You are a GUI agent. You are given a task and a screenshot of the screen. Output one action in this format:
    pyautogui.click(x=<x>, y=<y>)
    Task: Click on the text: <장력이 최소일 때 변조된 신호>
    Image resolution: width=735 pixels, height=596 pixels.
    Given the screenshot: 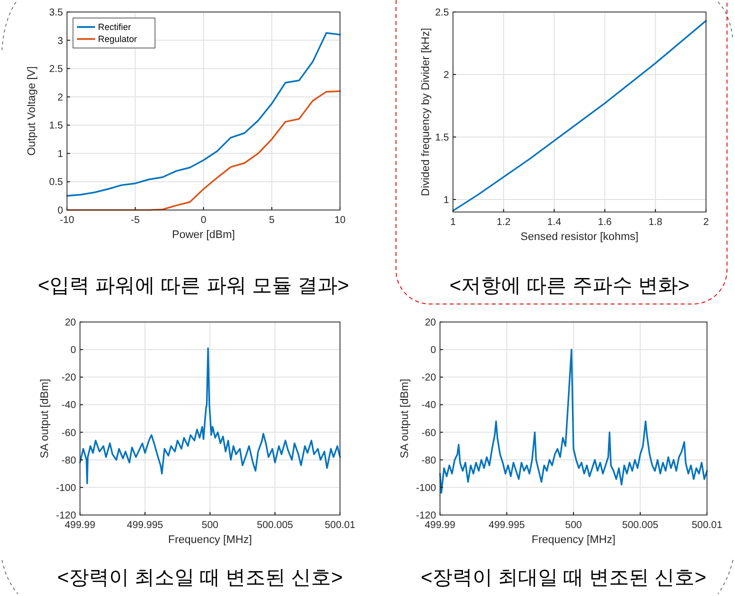 What is the action you would take?
    pyautogui.click(x=200, y=578)
    